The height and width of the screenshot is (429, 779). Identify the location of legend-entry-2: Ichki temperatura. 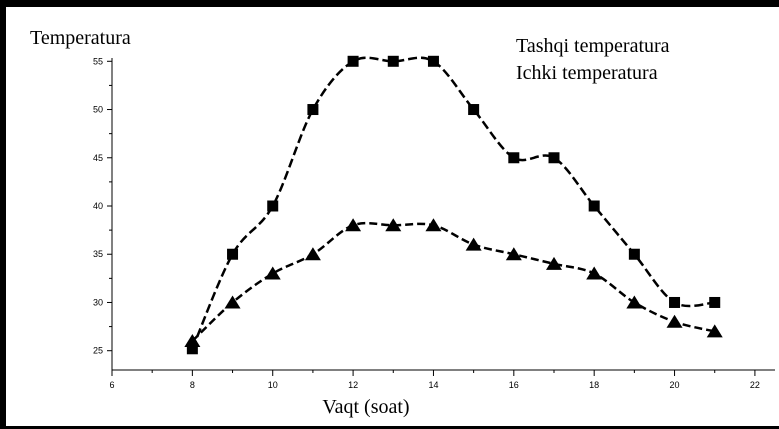
(587, 73).